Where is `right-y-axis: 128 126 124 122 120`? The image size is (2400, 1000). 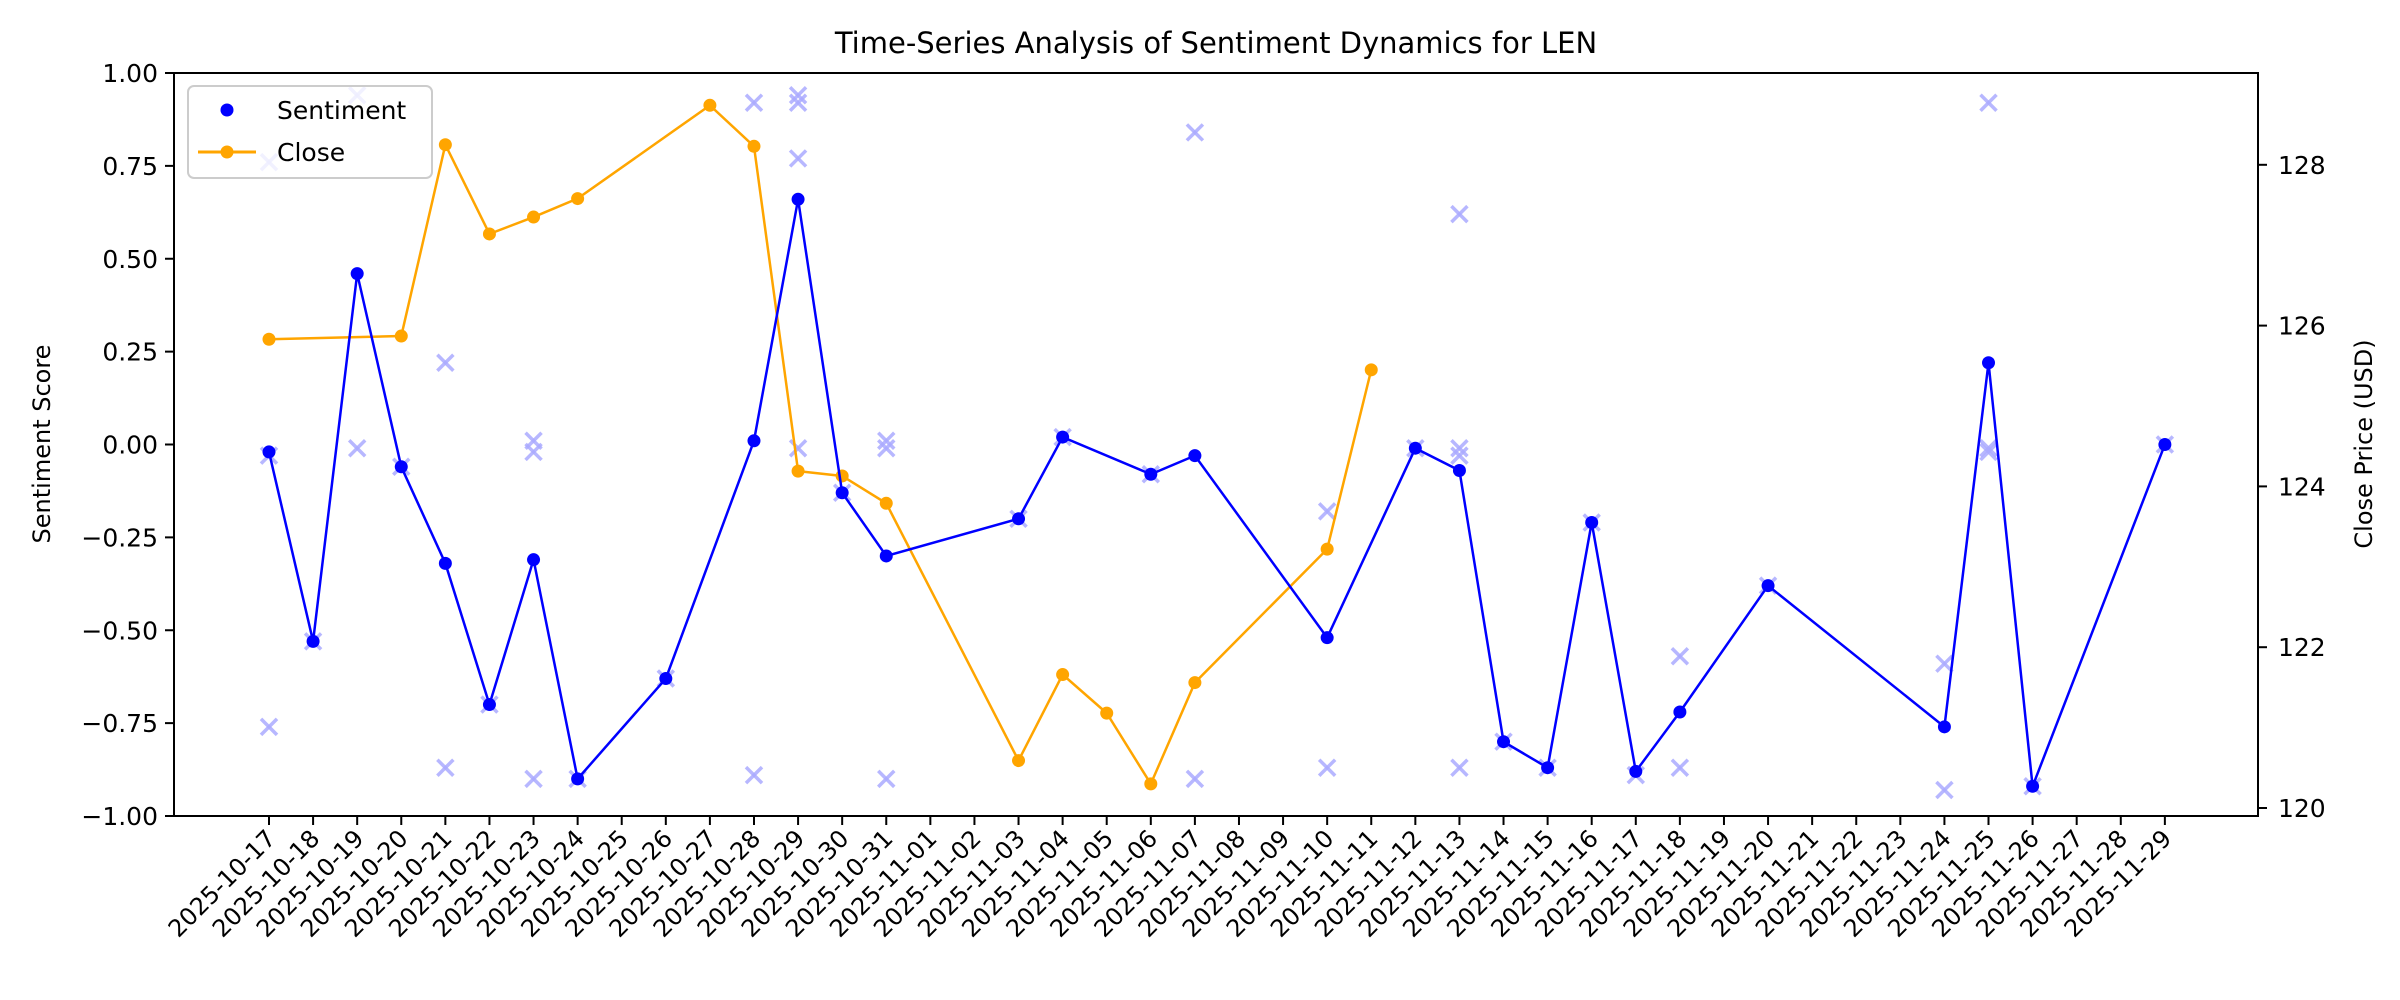 right-y-axis: 128 126 124 122 120 is located at coordinates (2292, 487).